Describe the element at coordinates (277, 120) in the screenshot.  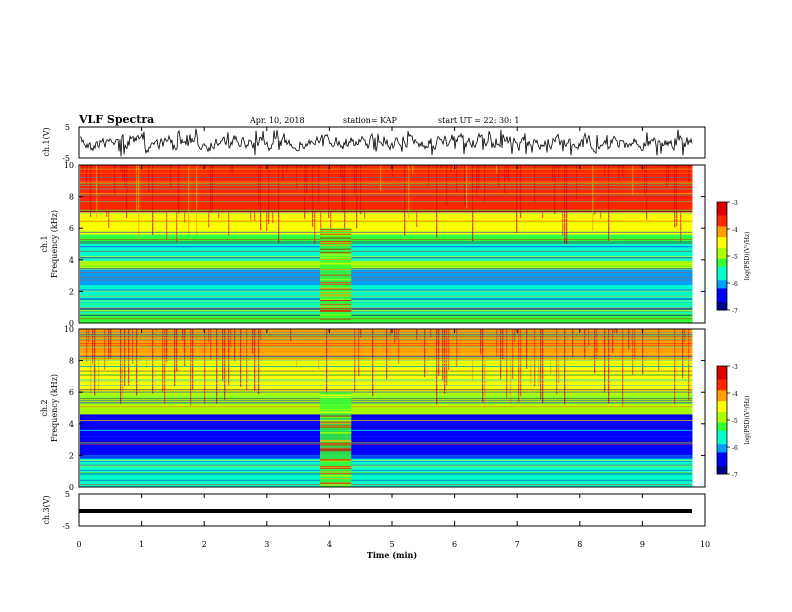
I see `date-label: Apr. 10, 2018` at that location.